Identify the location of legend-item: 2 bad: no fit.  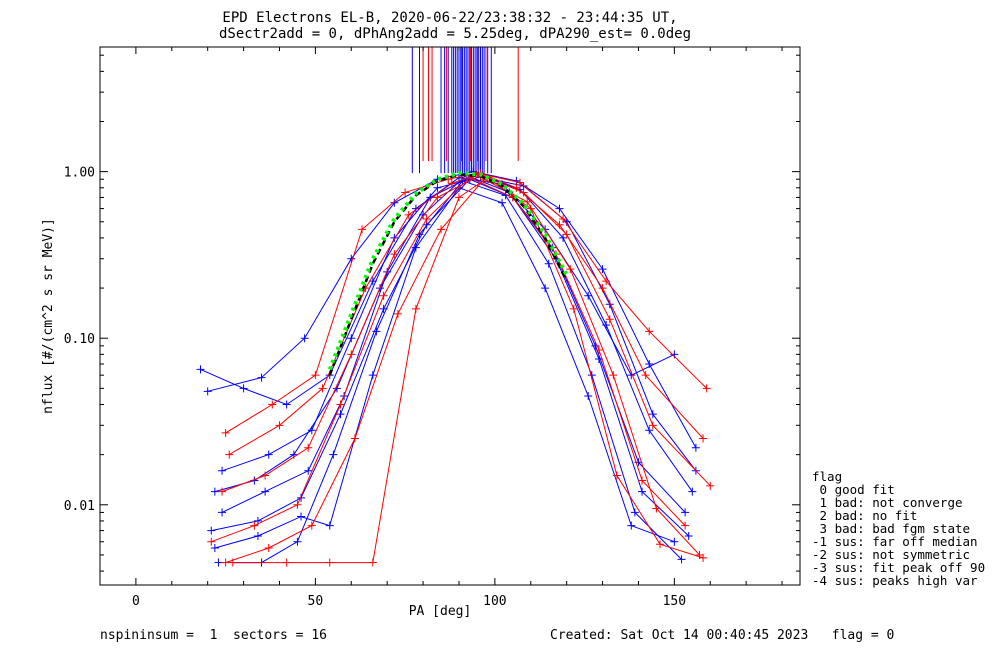
(864, 515).